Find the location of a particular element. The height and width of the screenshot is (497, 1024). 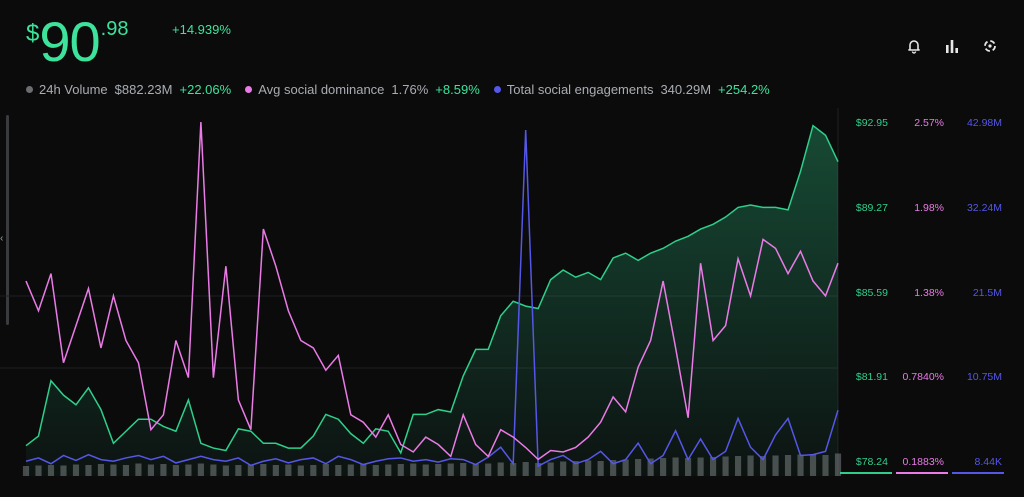

price-tick-label: $92.95 is located at coordinates (872, 123).